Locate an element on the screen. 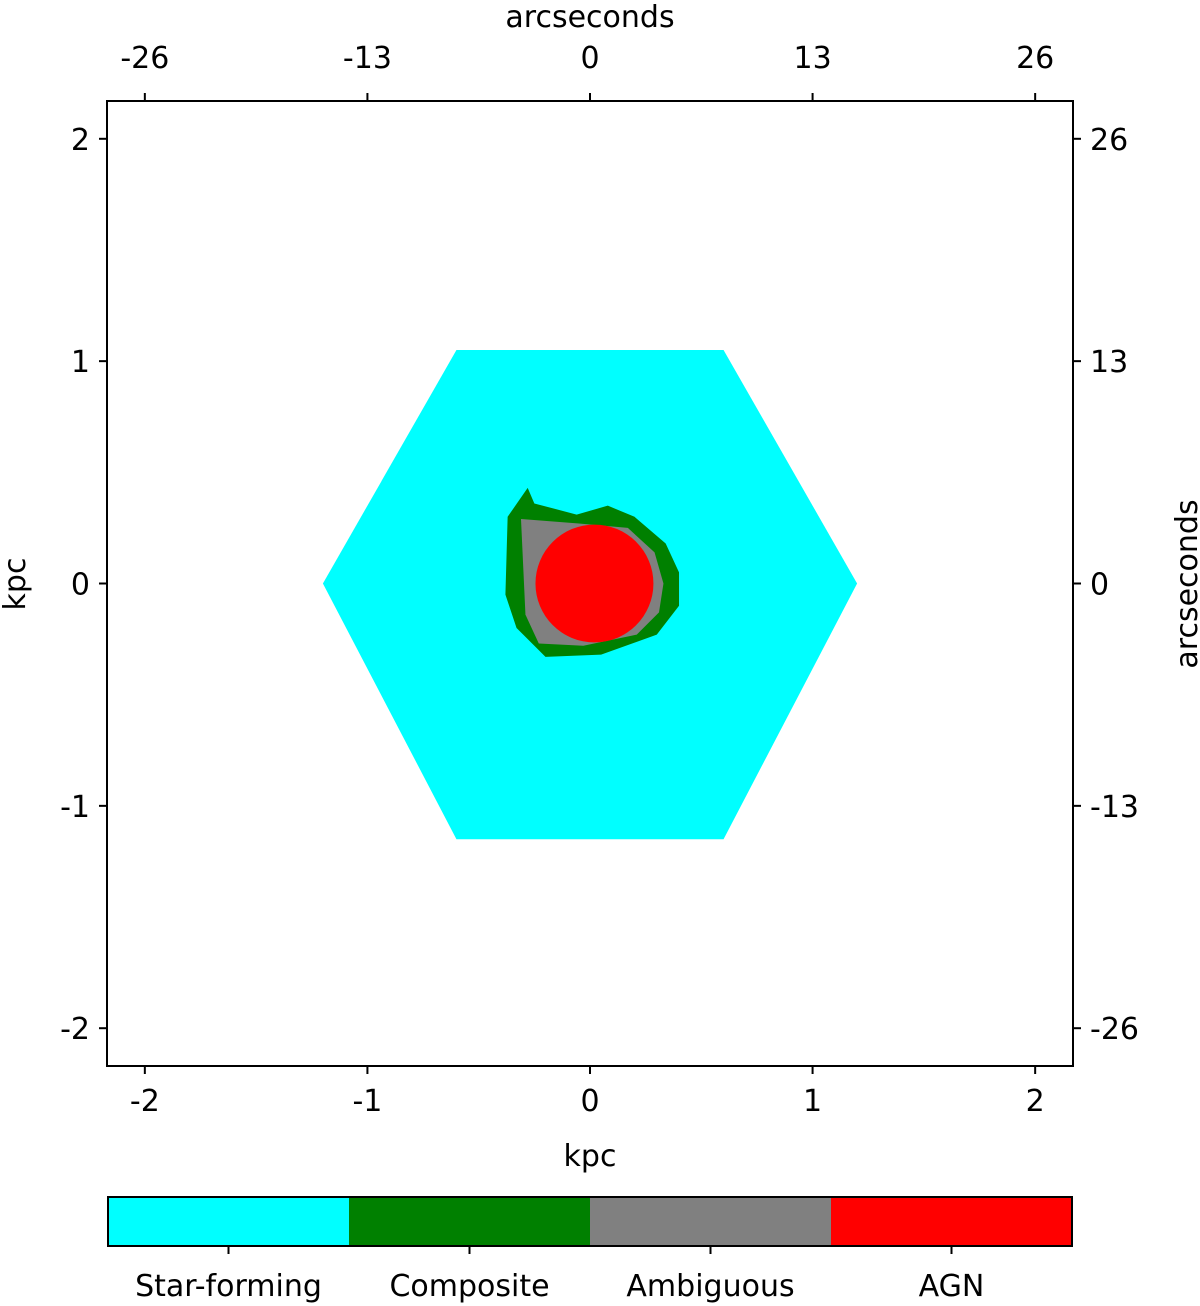 This screenshot has height=1306, width=1200. colorbar-frame is located at coordinates (590, 1221).